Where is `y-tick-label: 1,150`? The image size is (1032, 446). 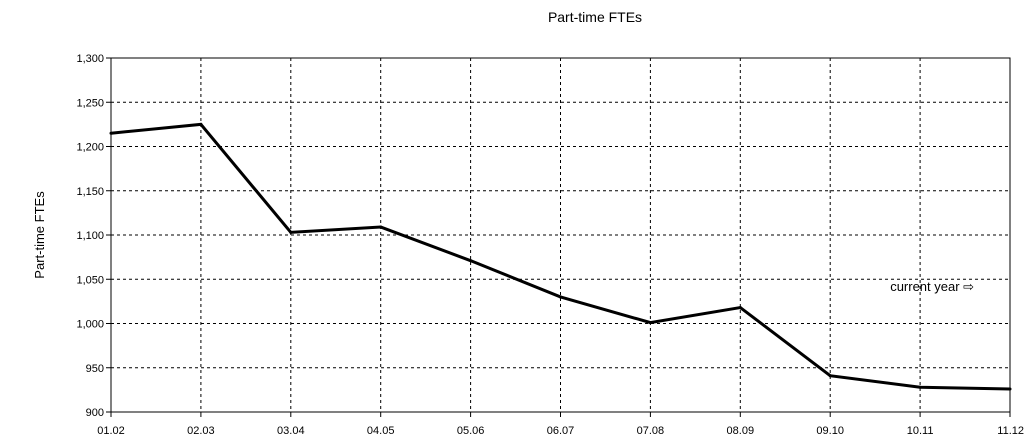 y-tick-label: 1,150 is located at coordinates (90, 192).